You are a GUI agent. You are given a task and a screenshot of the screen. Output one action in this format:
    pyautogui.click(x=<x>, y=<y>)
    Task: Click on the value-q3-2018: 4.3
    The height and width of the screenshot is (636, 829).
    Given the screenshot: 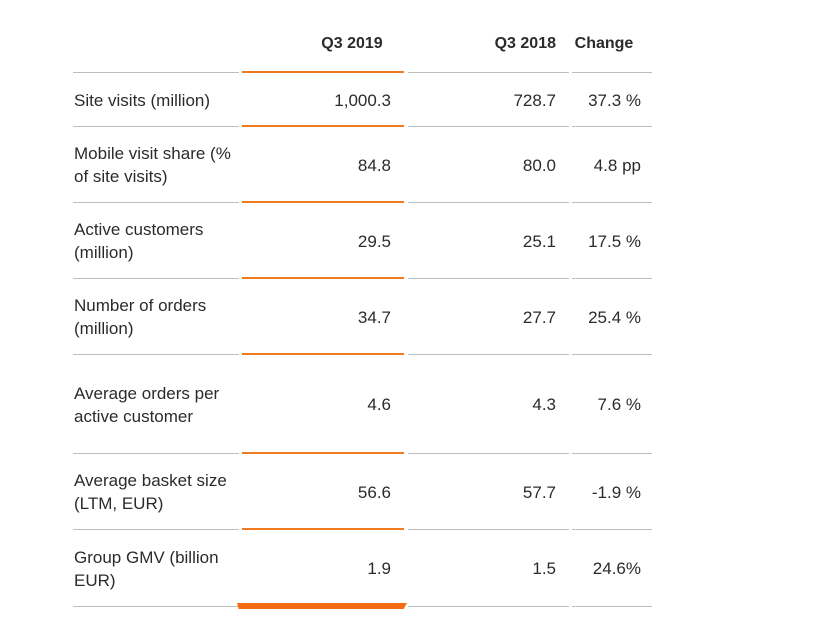 What is the action you would take?
    pyautogui.click(x=544, y=404)
    